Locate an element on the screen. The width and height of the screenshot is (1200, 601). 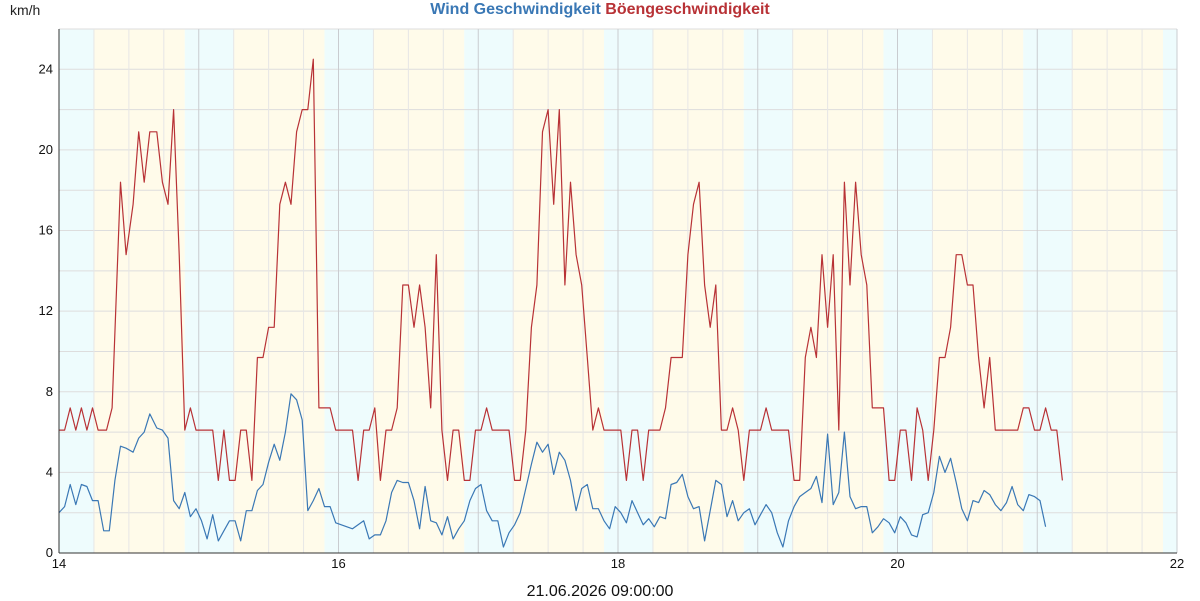
y-tick-label: 4 is located at coordinates (49, 471).